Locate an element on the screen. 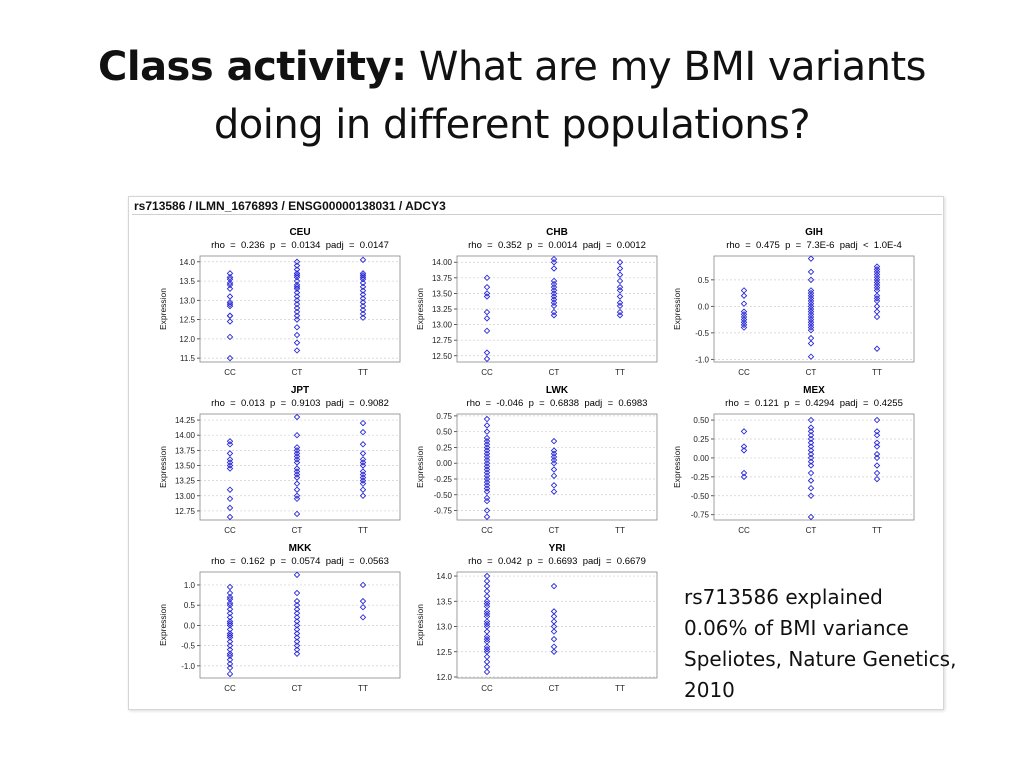 This screenshot has height=768, width=1024. y-tick-label: 13.0 is located at coordinates (444, 627).